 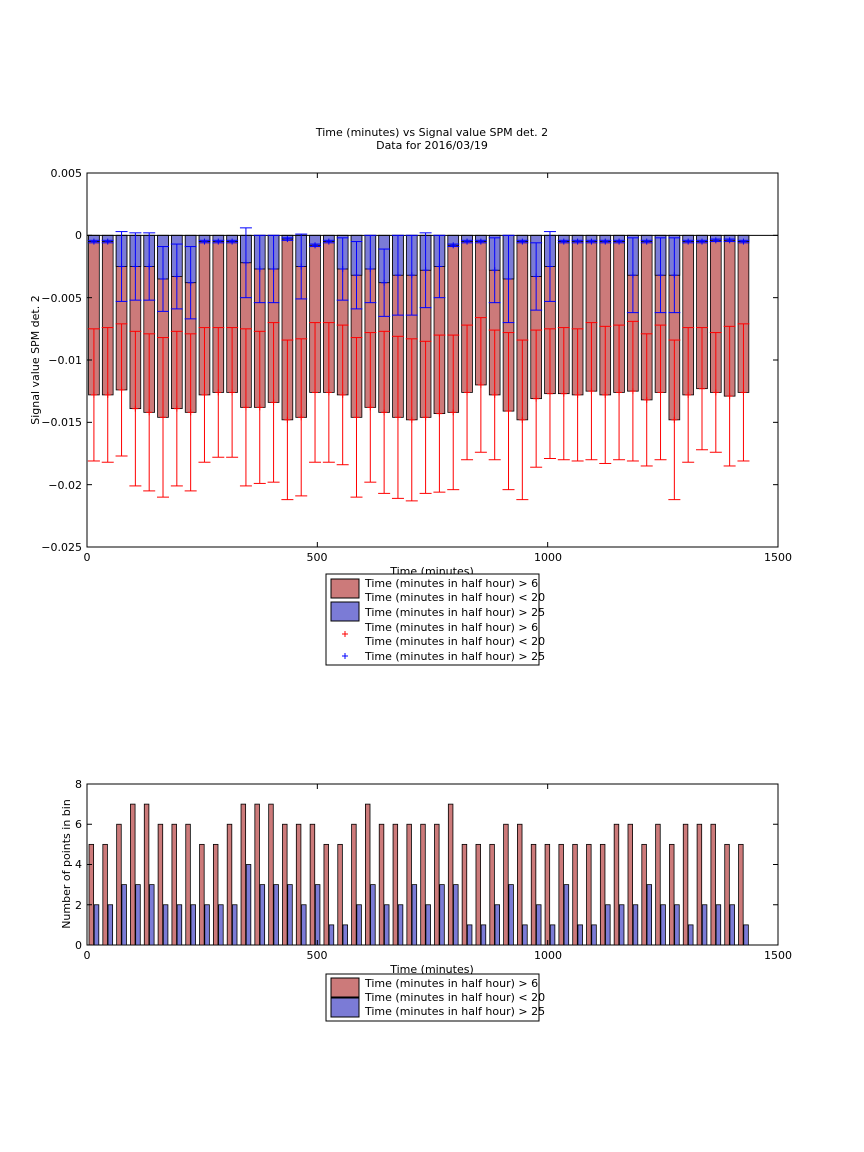 I want to click on chart2-x-tick-labels: 0 500 1000 1500, so click(x=438, y=955).